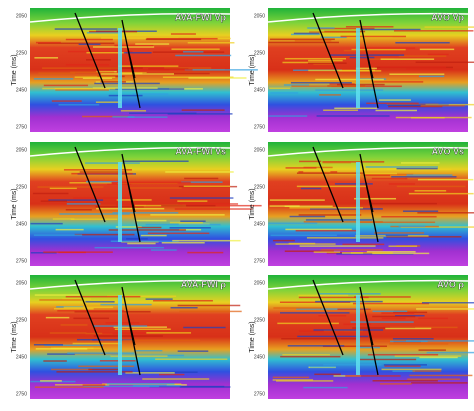 This screenshot has width=474, height=411. What do you see at coordinates (204, 284) in the screenshot?
I see `panel-title: AVA-FWI ρ` at bounding box center [204, 284].